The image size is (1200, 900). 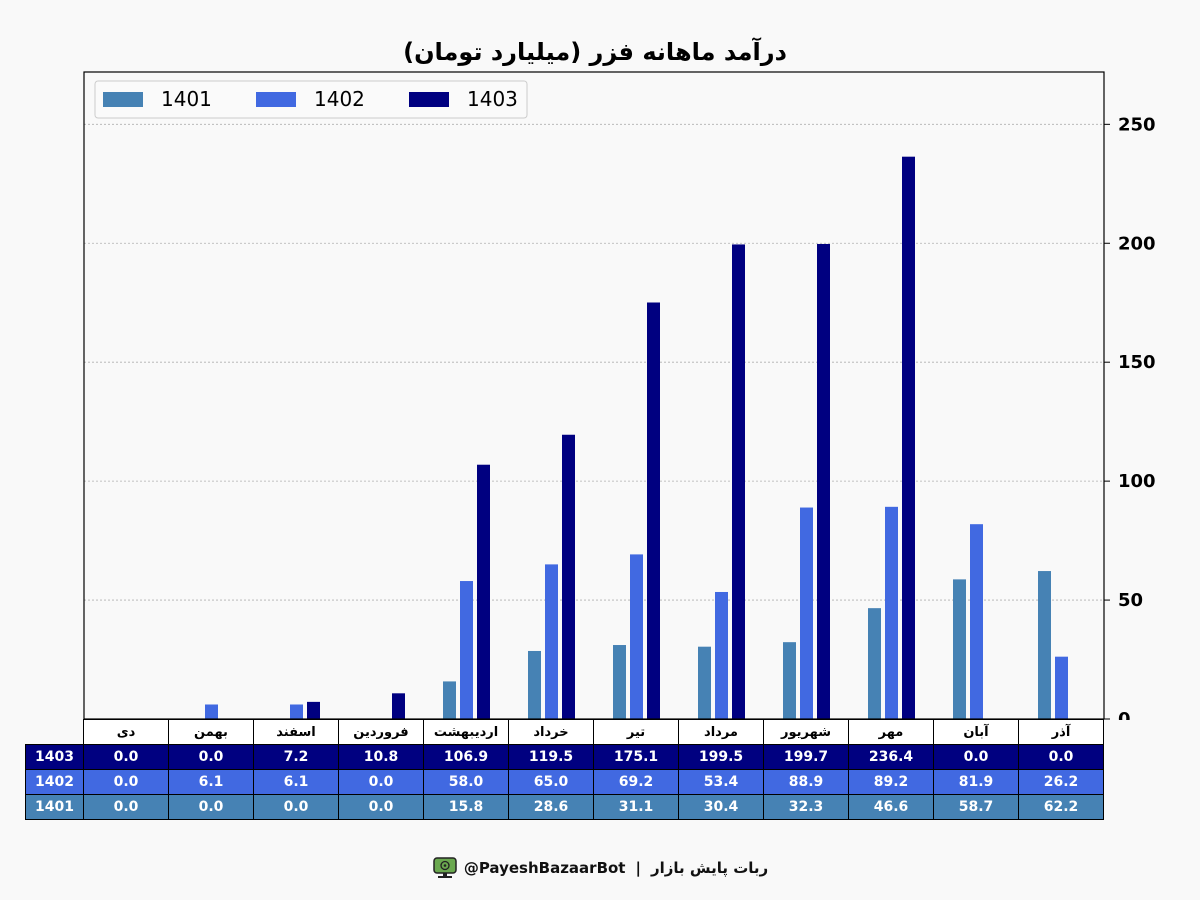 What do you see at coordinates (891, 732) in the screenshot?
I see `table-header-cell: مهر` at bounding box center [891, 732].